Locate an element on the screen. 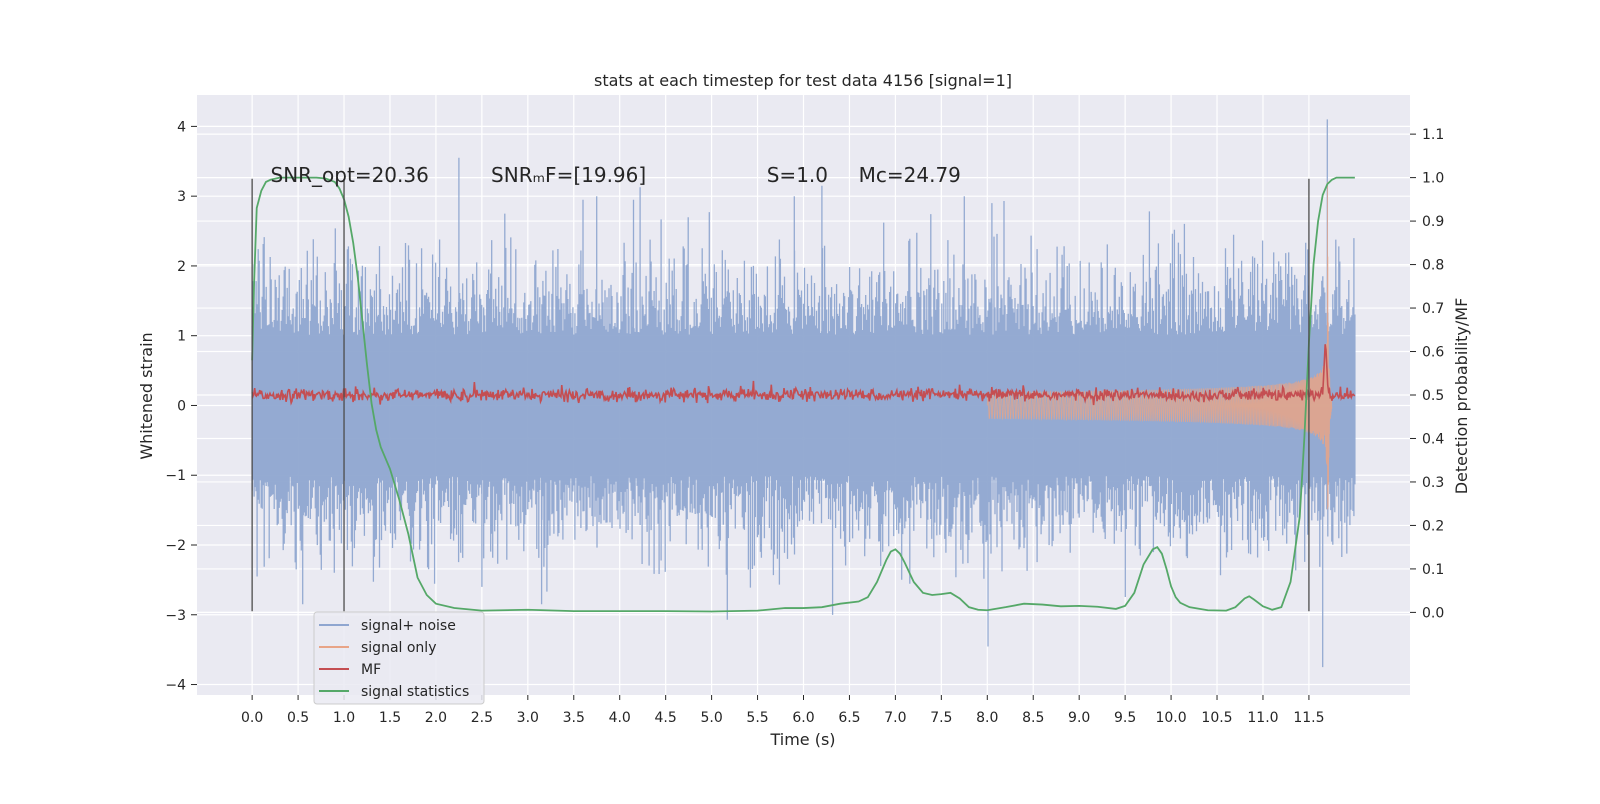 This screenshot has height=804, width=1600. x-tick-label: 3.0 is located at coordinates (528, 718).